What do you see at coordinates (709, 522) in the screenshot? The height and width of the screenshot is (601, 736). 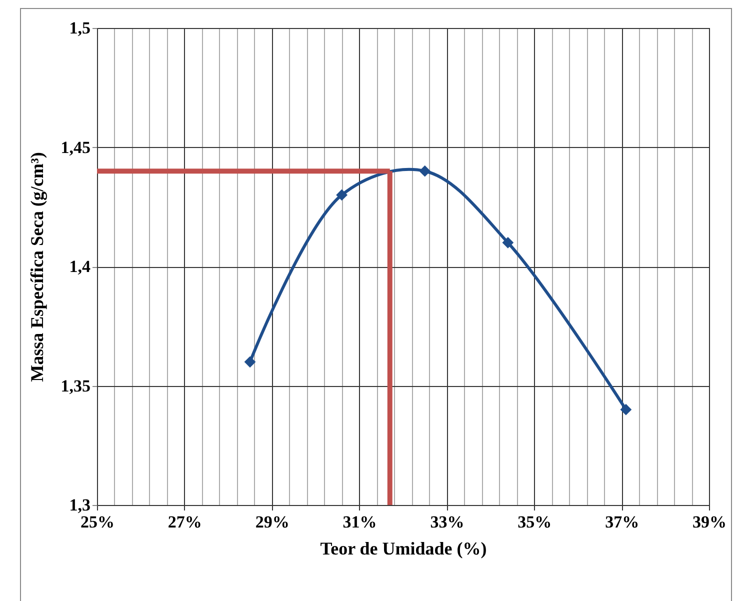 I see `x-tick-label: 39%` at bounding box center [709, 522].